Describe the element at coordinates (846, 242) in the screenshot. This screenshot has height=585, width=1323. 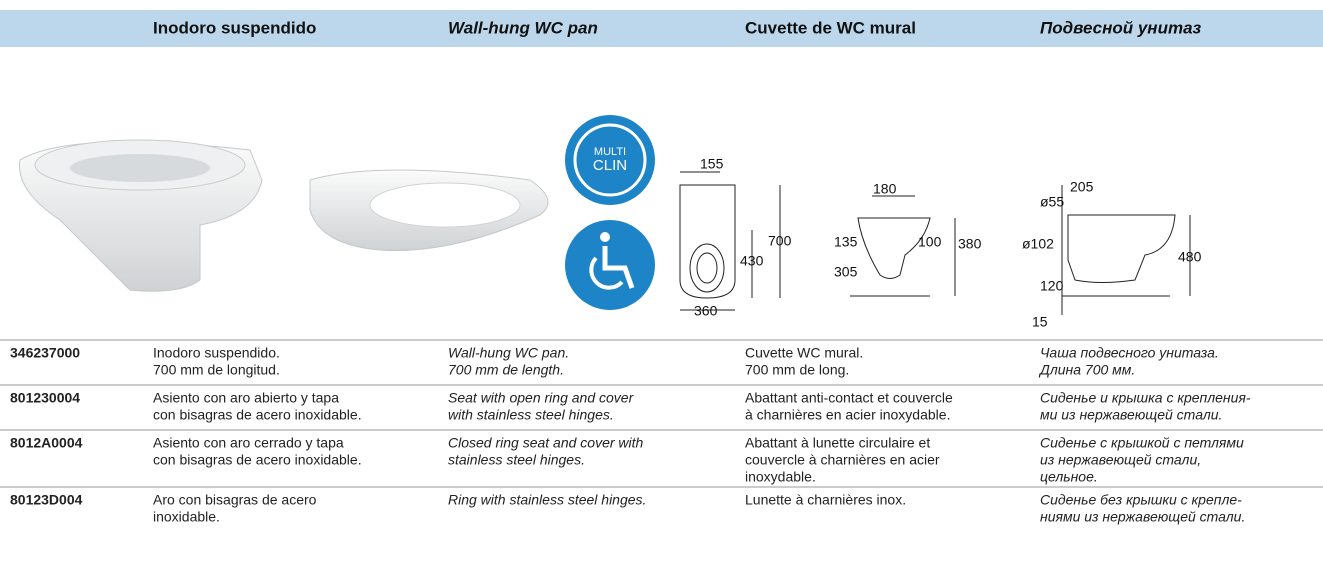
I see `dimension: 135` at that location.